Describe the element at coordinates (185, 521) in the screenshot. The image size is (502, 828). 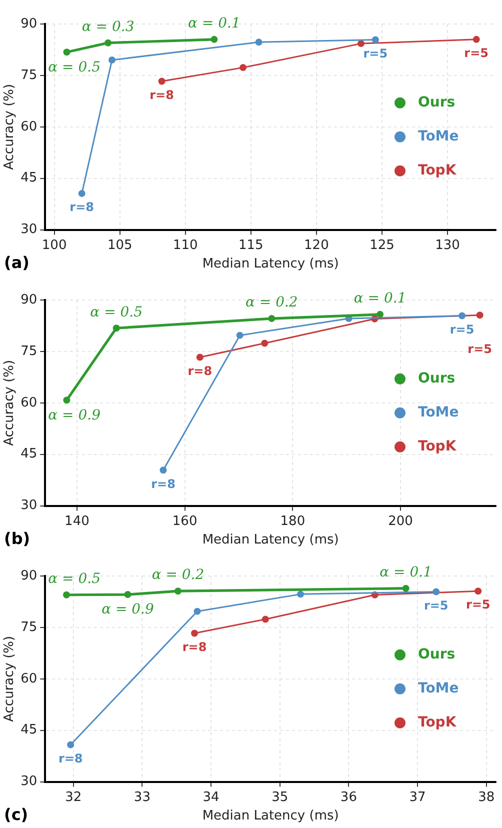
I see `x-tick-label: 160` at that location.